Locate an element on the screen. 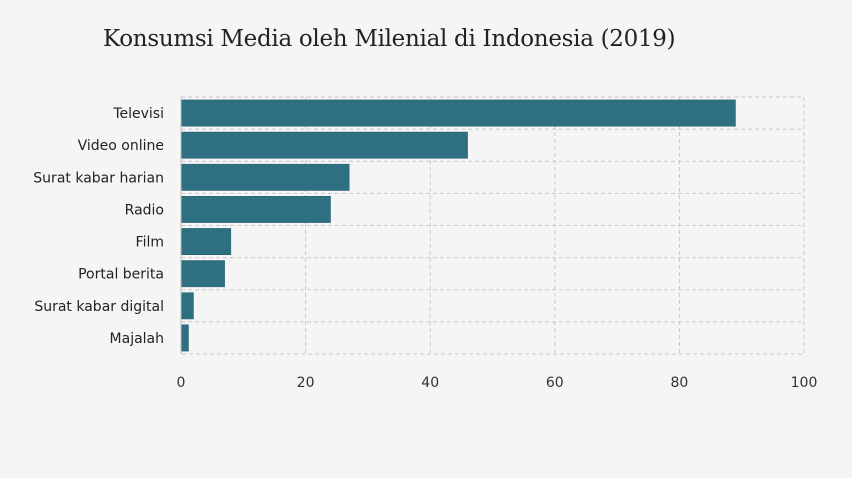 The width and height of the screenshot is (852, 478). category-label: Video online is located at coordinates (121, 146).